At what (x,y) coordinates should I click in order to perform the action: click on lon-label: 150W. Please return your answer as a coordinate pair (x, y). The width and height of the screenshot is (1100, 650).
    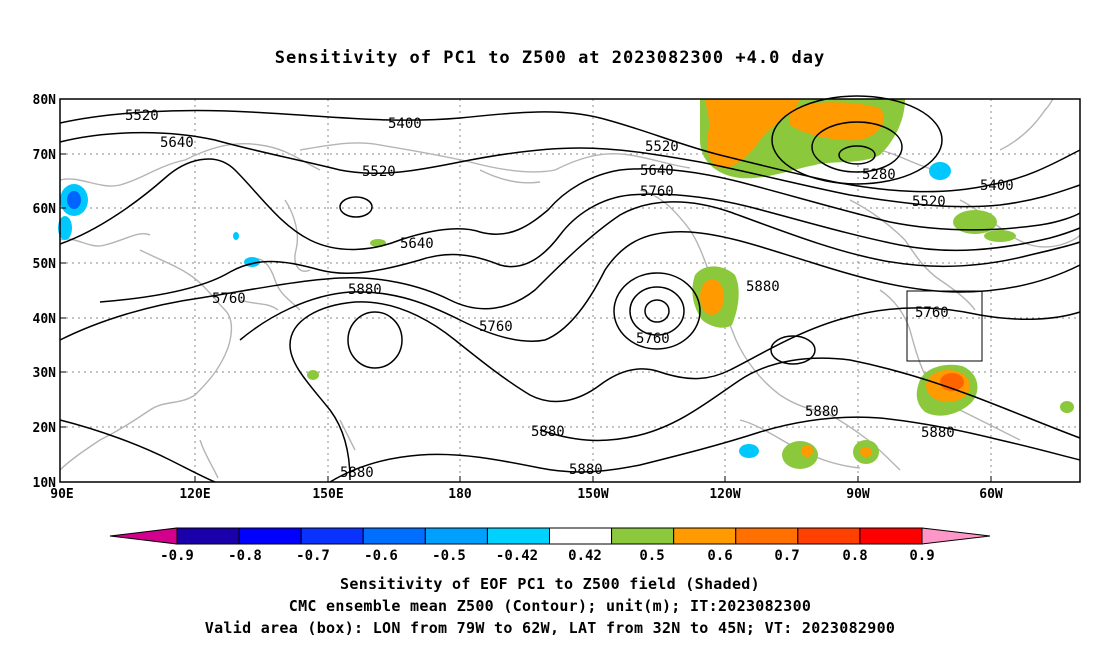
    Looking at the image, I should click on (592, 494).